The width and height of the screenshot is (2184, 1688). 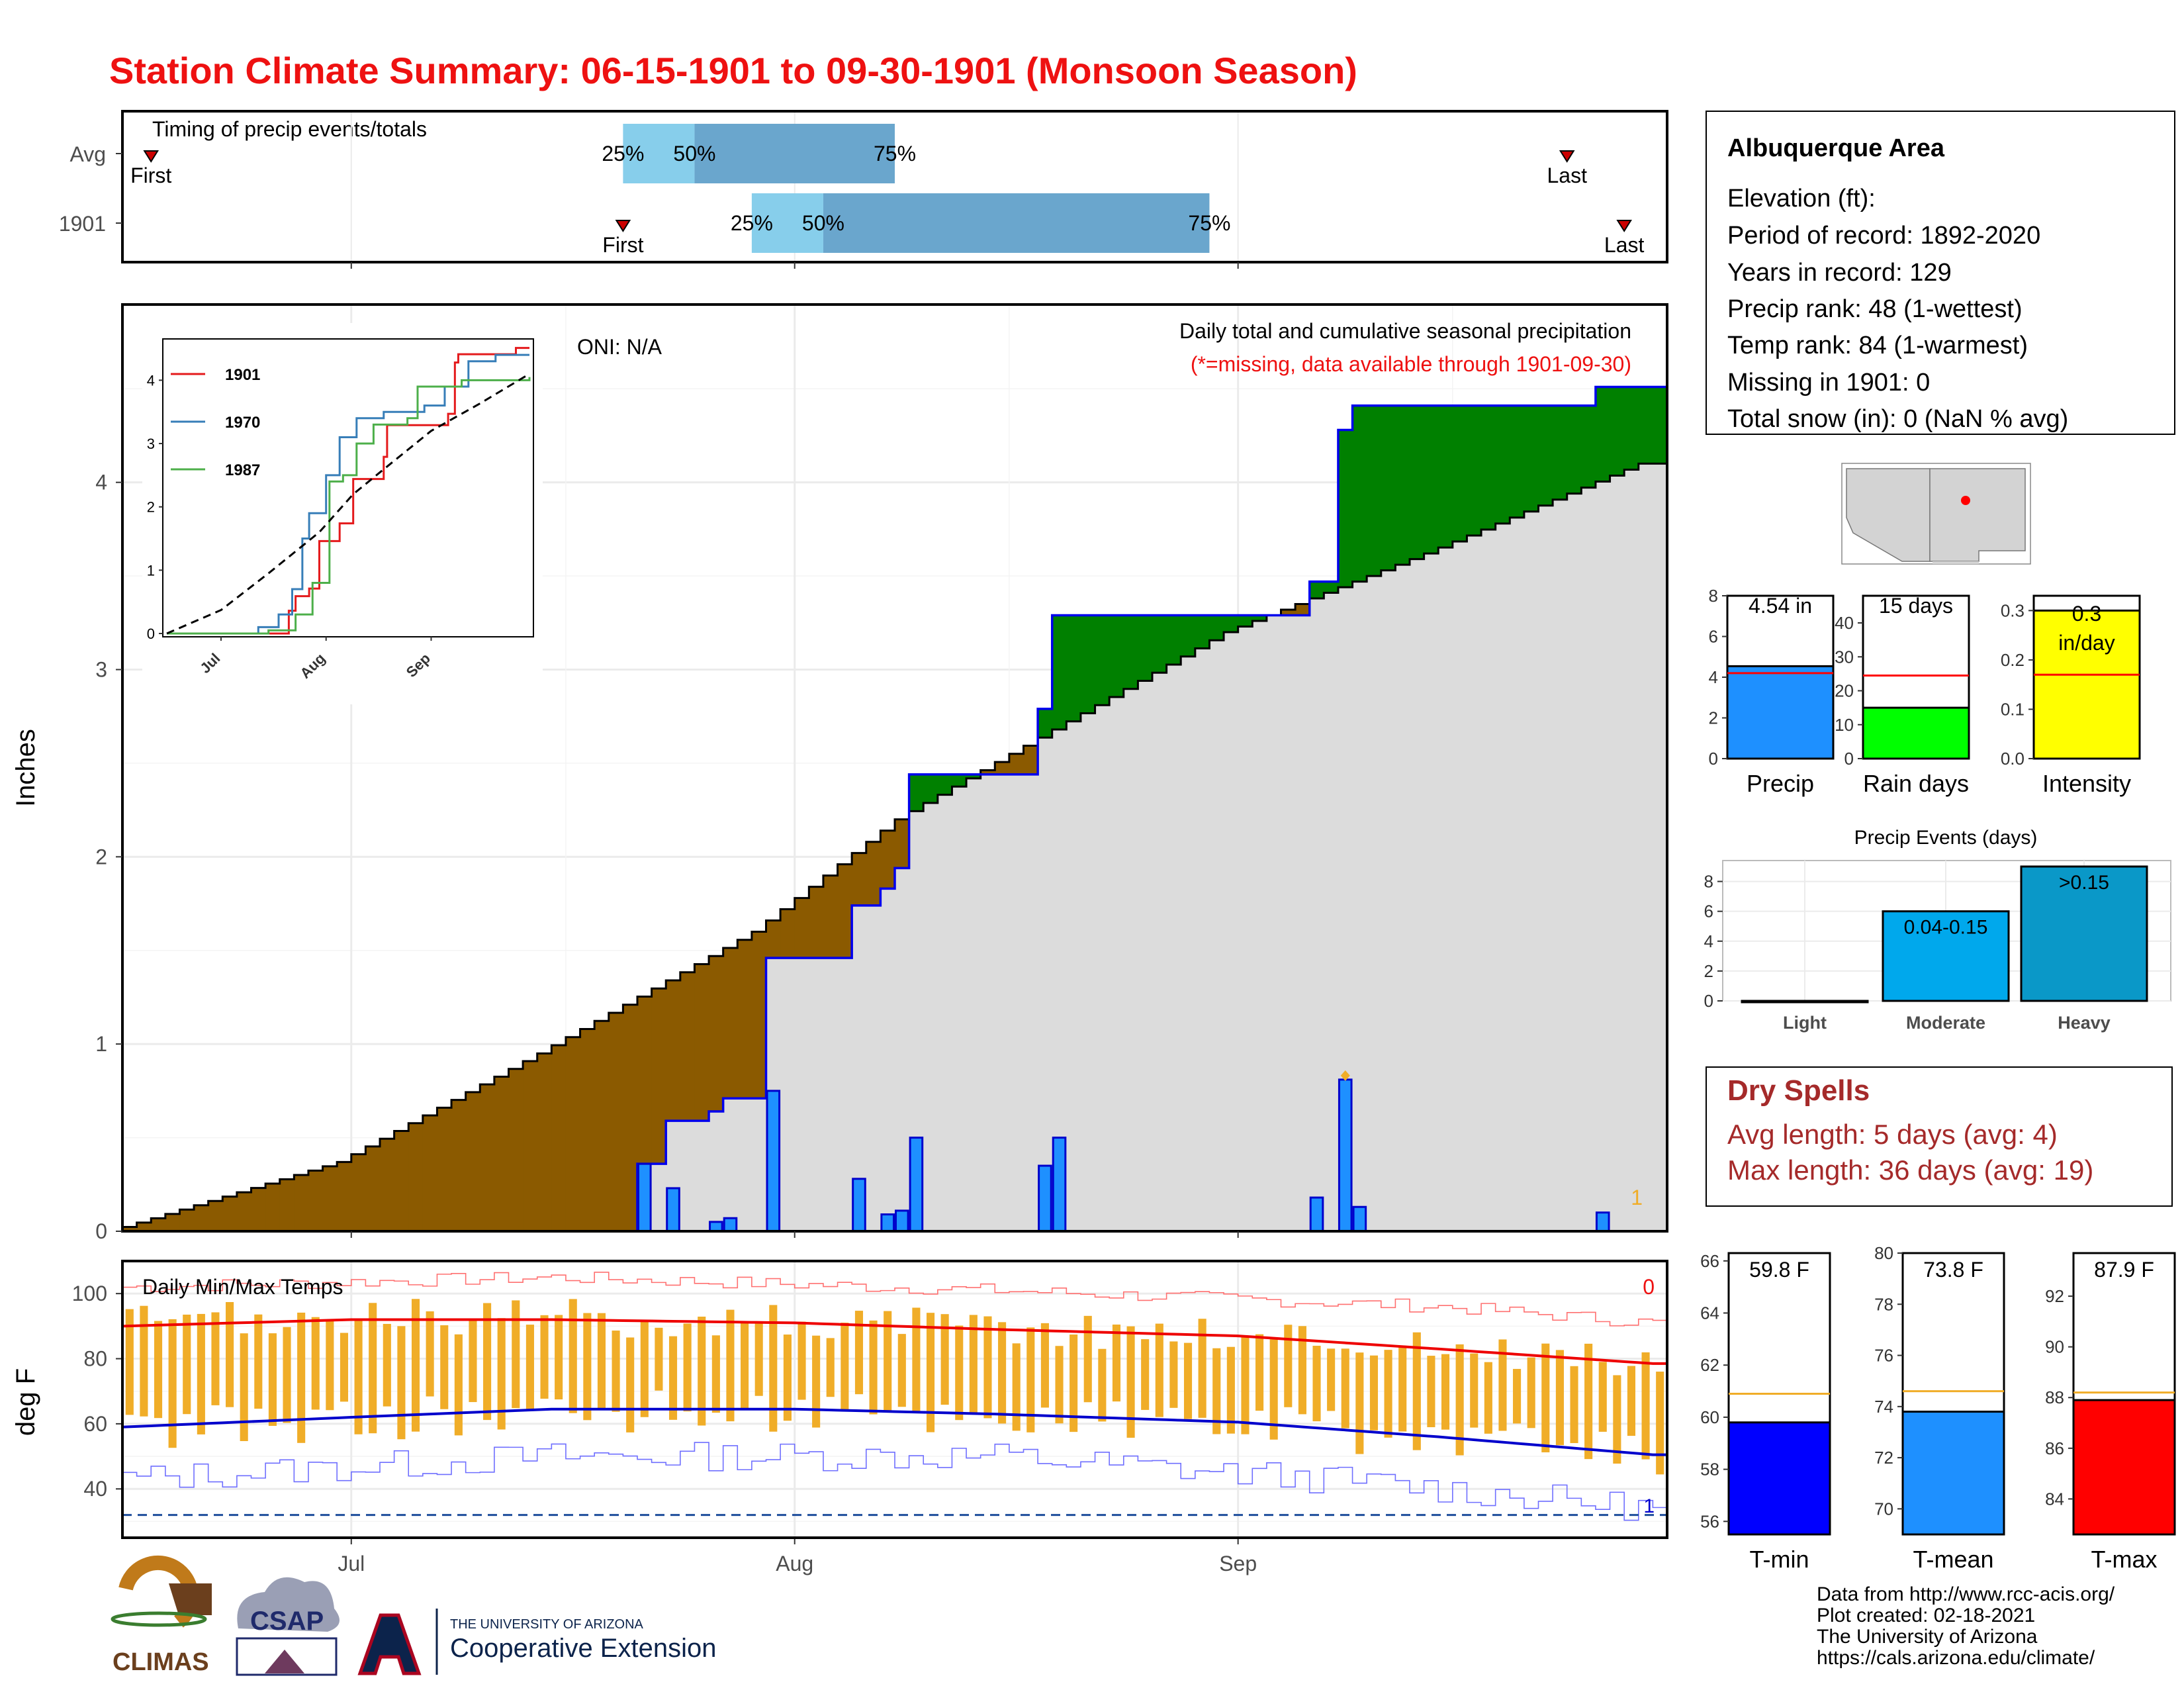 What do you see at coordinates (2054, 1397) in the screenshot?
I see `temp-bar-tick-label: 88` at bounding box center [2054, 1397].